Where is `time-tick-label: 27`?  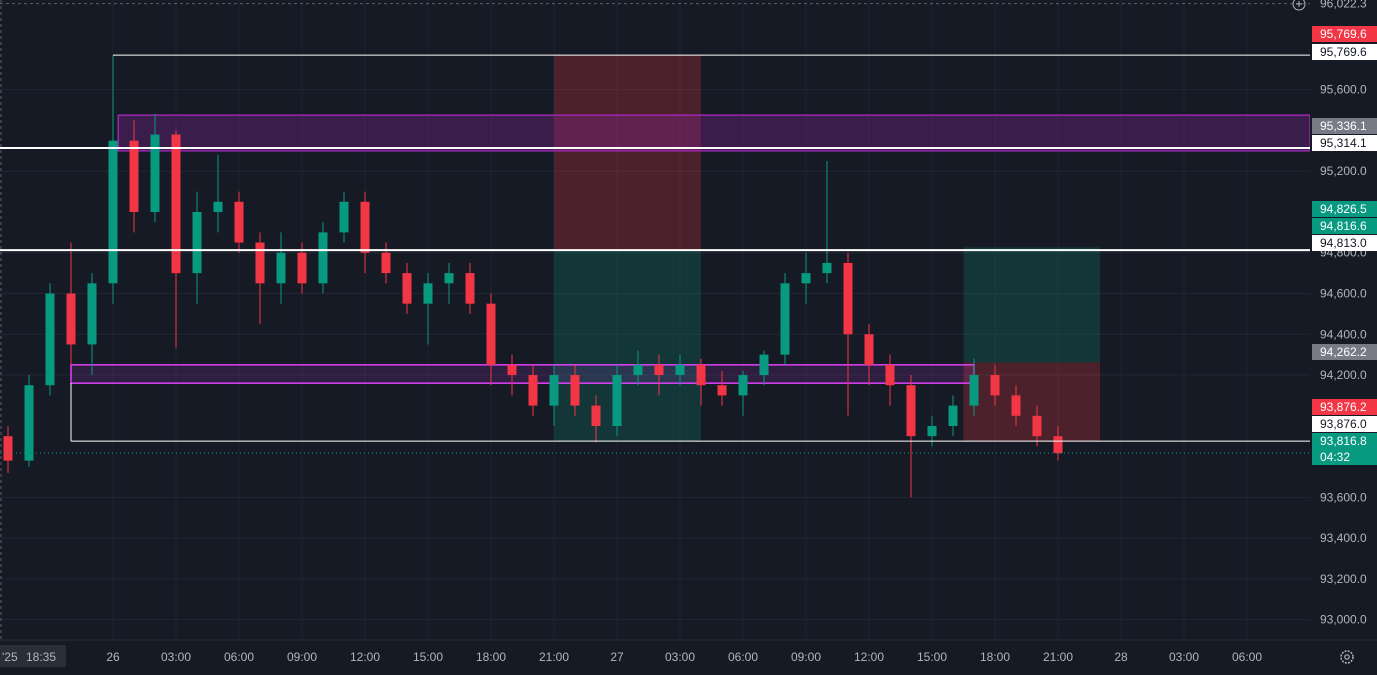
time-tick-label: 27 is located at coordinates (617, 657).